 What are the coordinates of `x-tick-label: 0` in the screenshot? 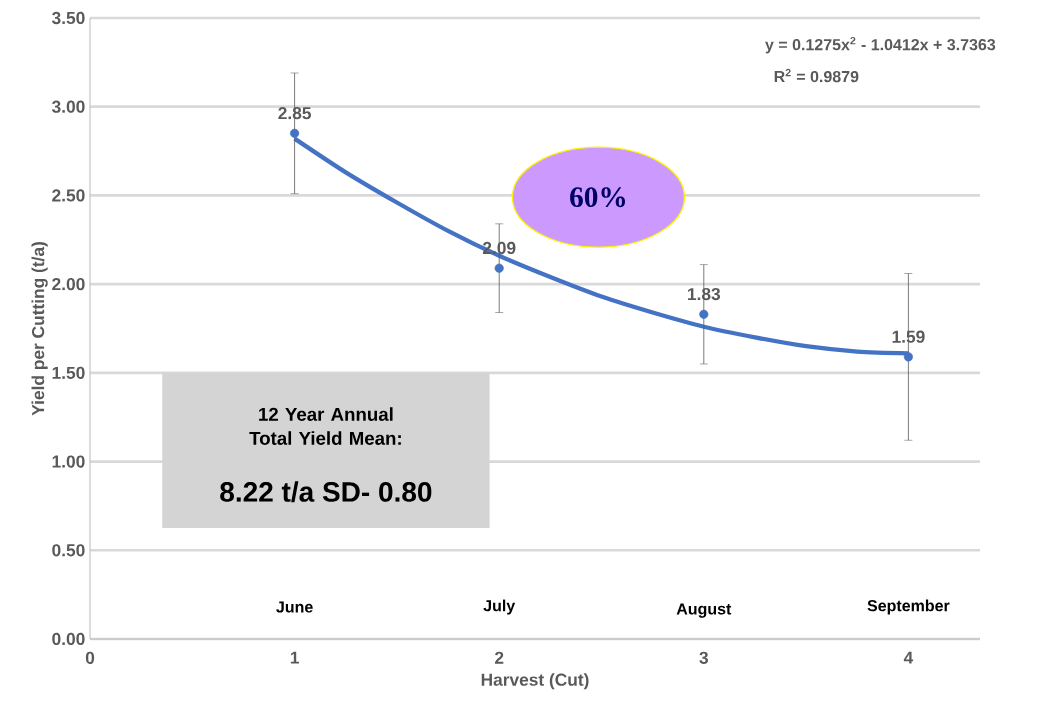 It's located at (90, 657).